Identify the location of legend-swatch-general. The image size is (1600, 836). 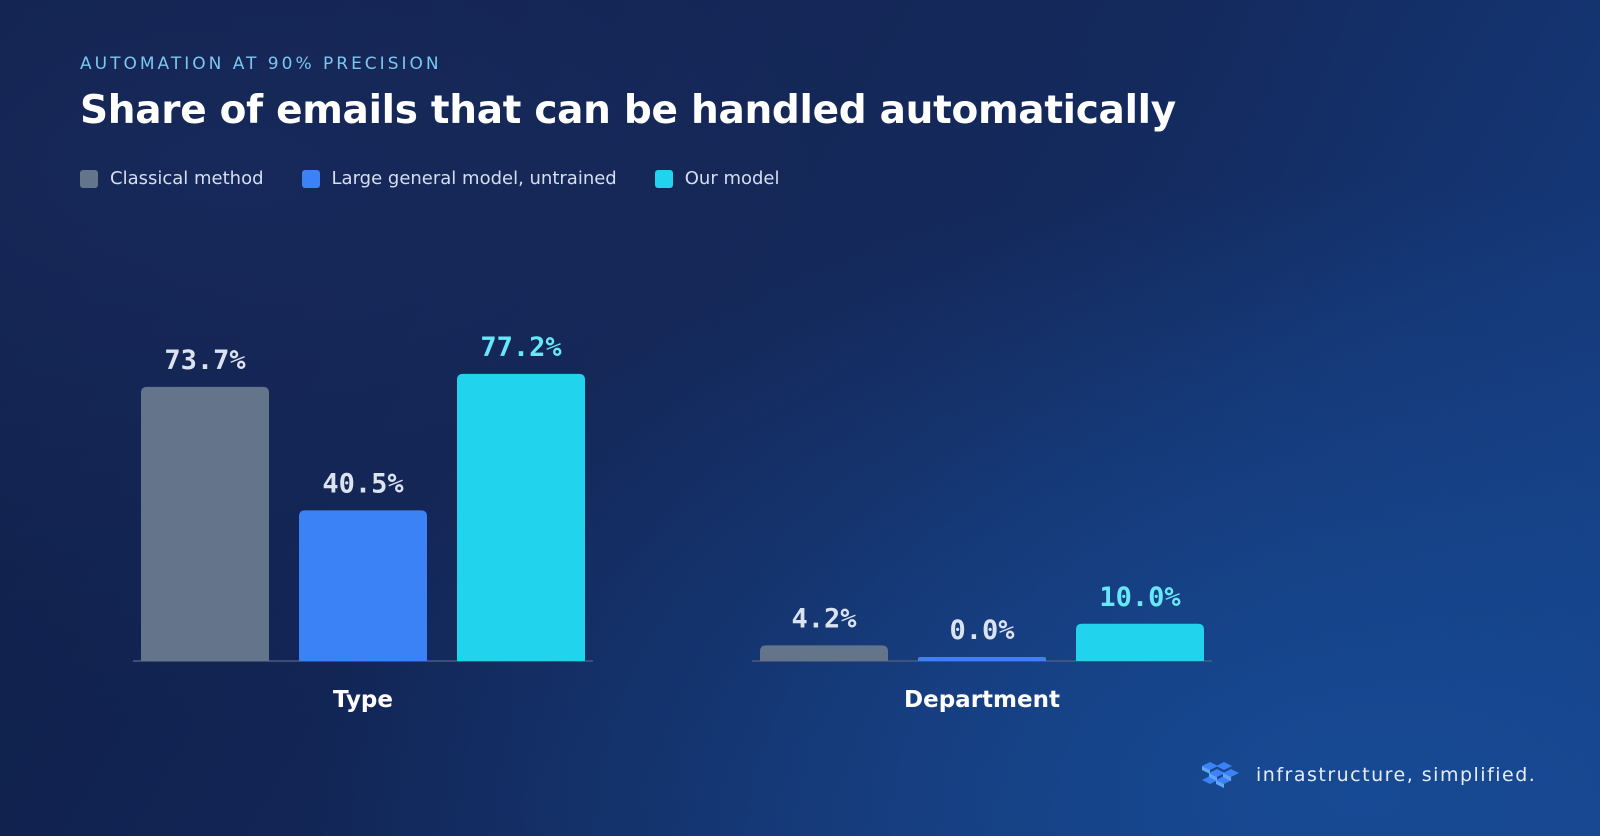
(310, 178).